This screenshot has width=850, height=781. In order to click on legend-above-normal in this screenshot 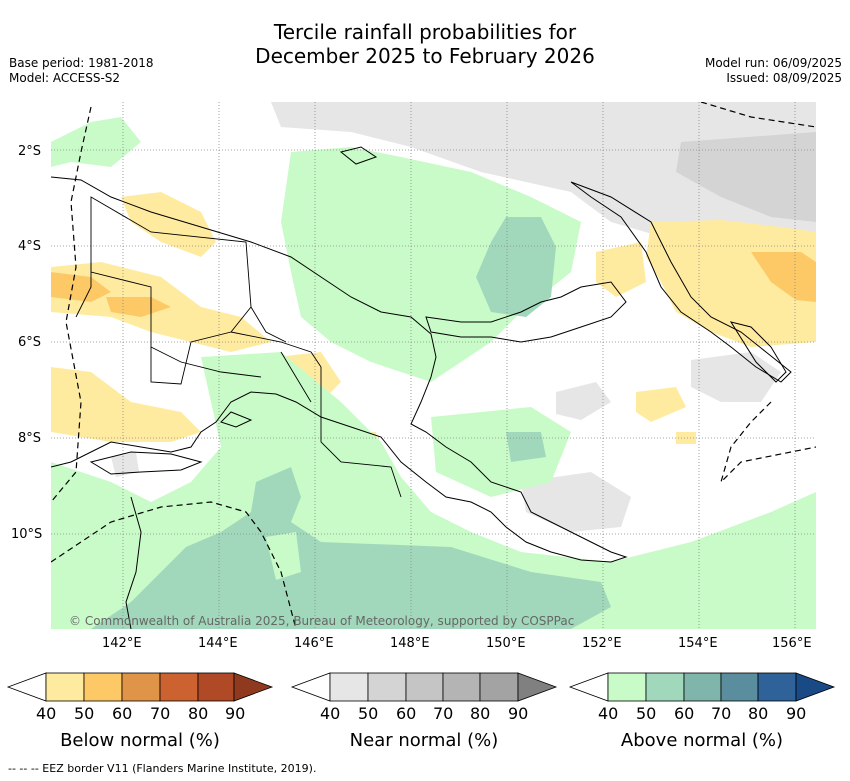, I will do `click(702, 687)`.